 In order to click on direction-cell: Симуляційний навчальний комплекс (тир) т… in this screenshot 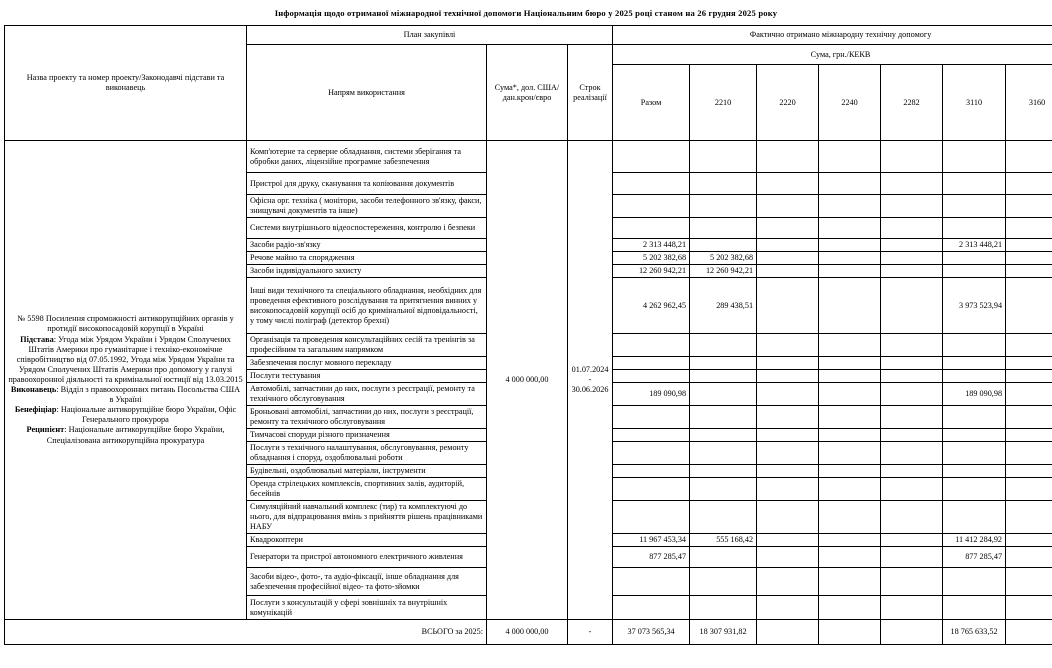, I will do `click(366, 517)`.